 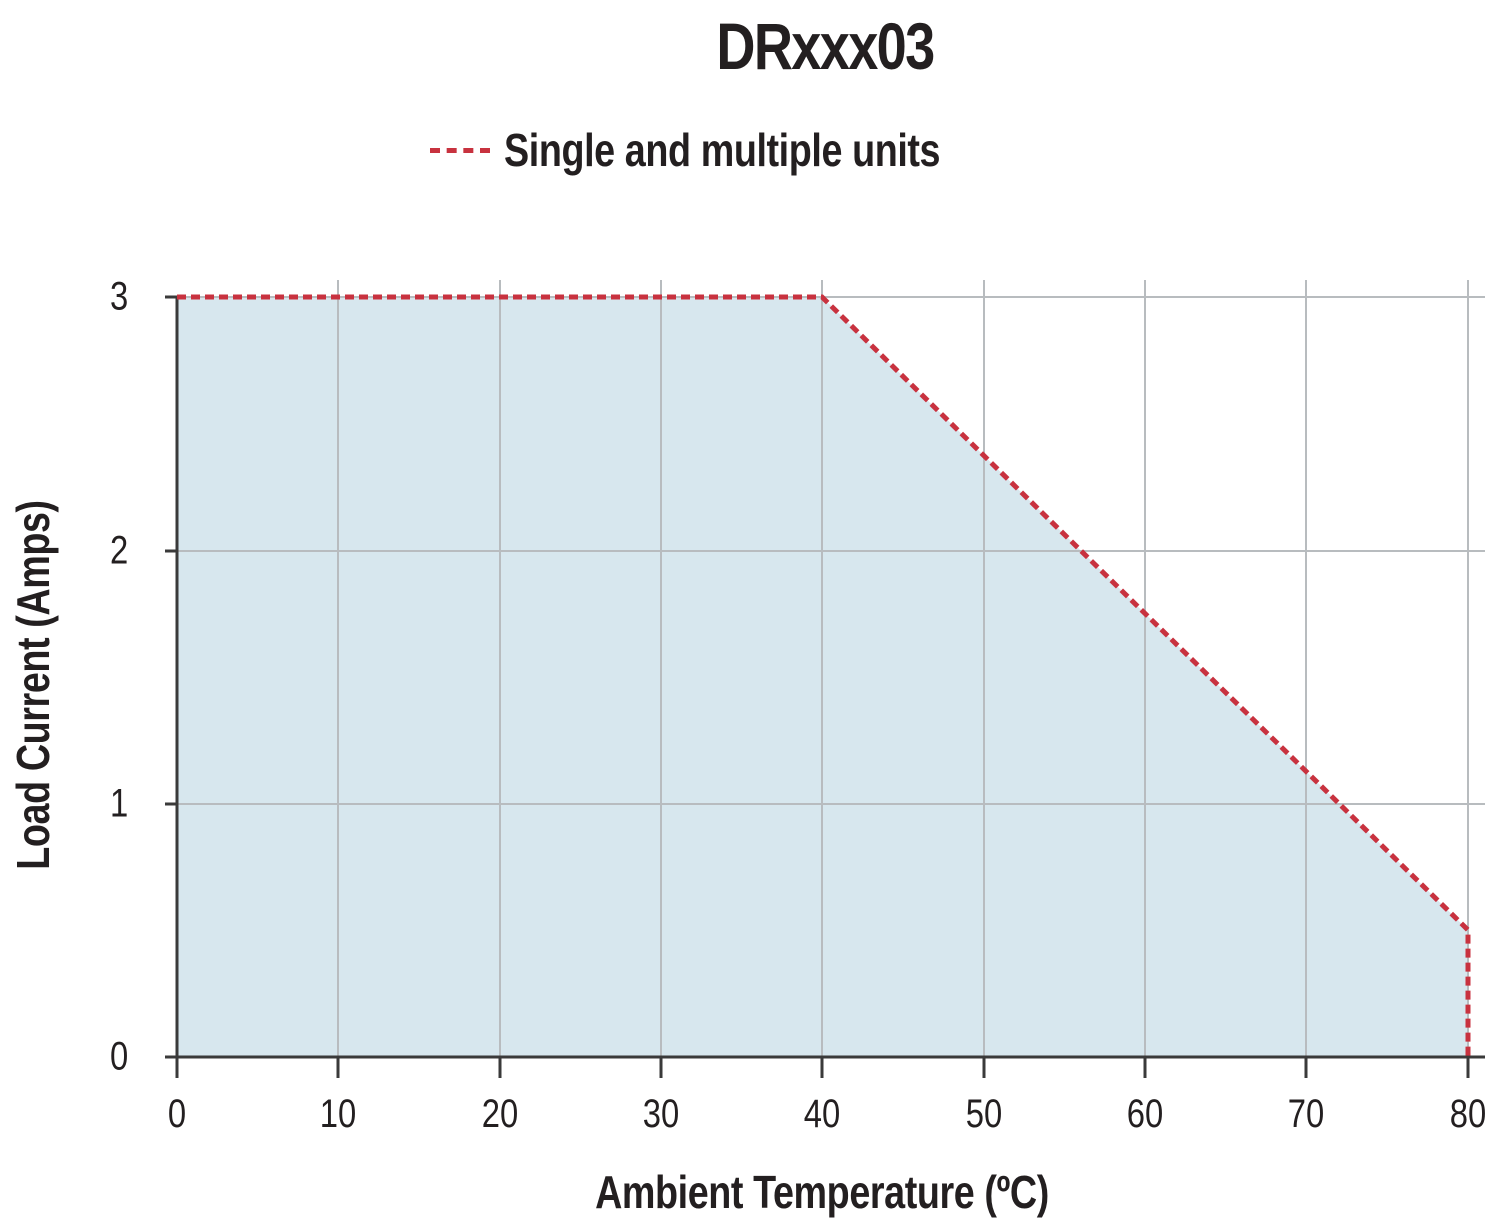 I want to click on legend-label: Single and multiple units, so click(x=722, y=150).